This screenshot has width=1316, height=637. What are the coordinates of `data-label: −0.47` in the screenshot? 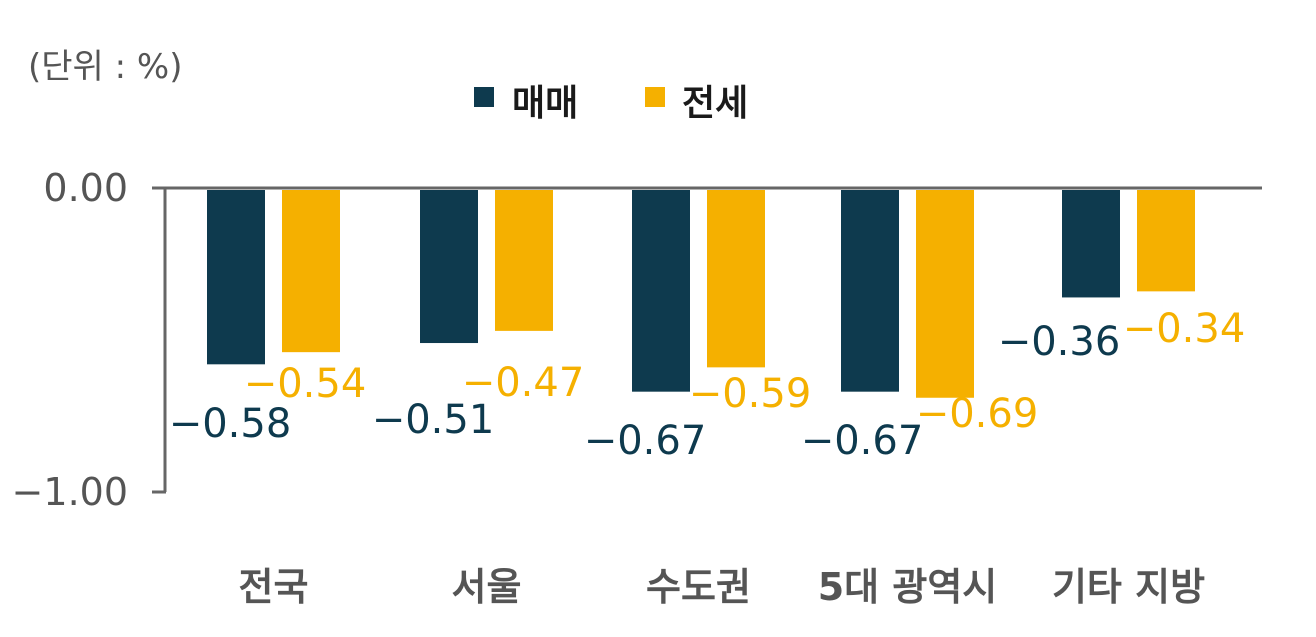 It's located at (523, 383).